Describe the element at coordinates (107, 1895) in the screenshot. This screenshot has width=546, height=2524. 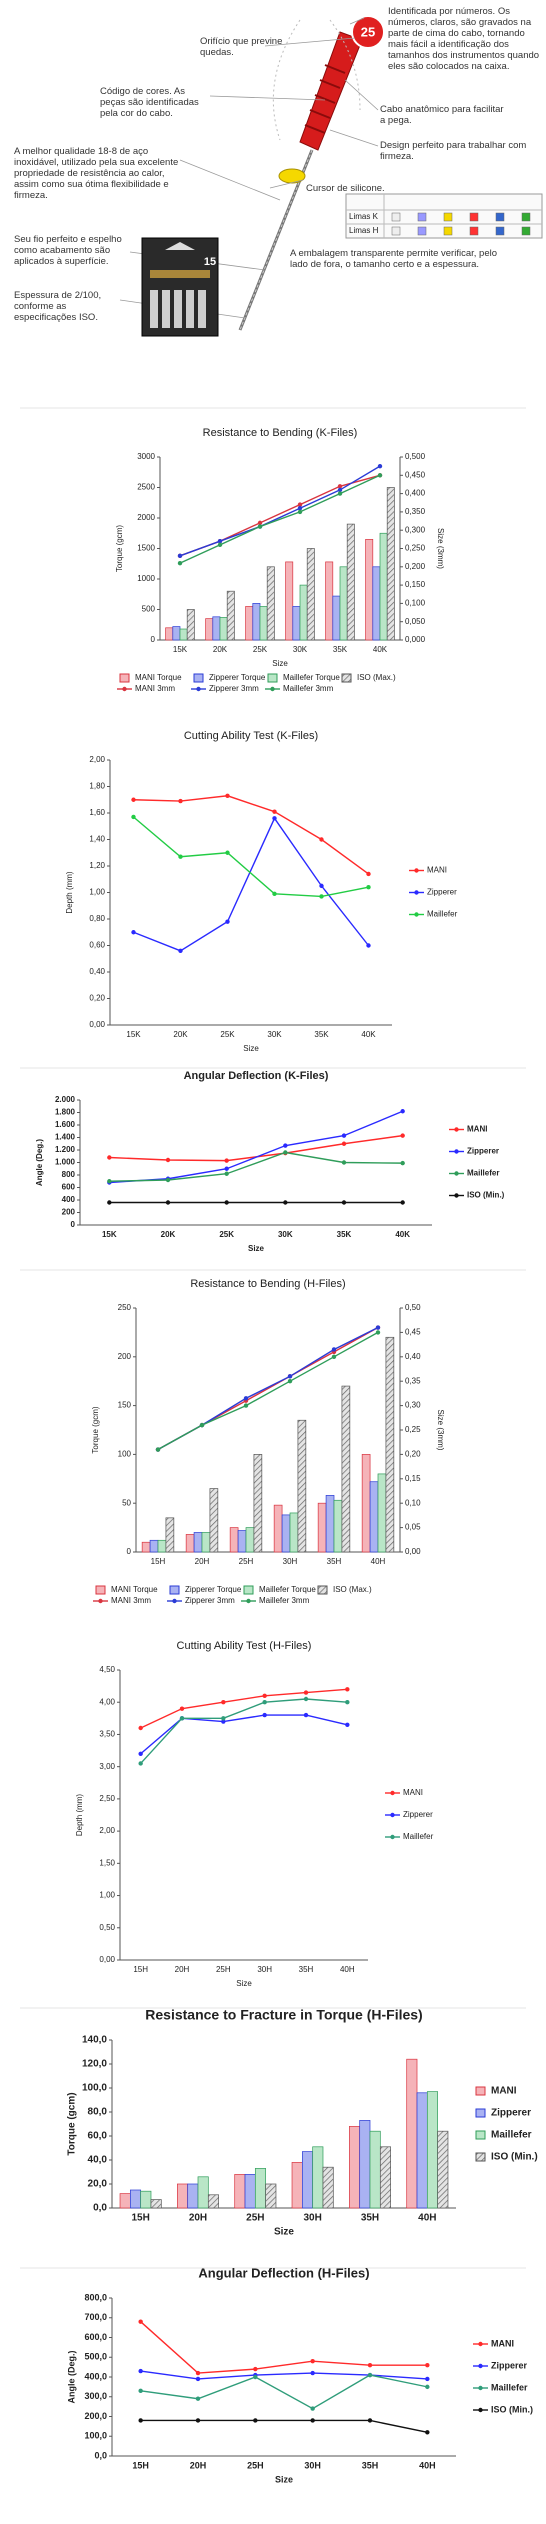
I see `y-tick-label: 1,00` at that location.